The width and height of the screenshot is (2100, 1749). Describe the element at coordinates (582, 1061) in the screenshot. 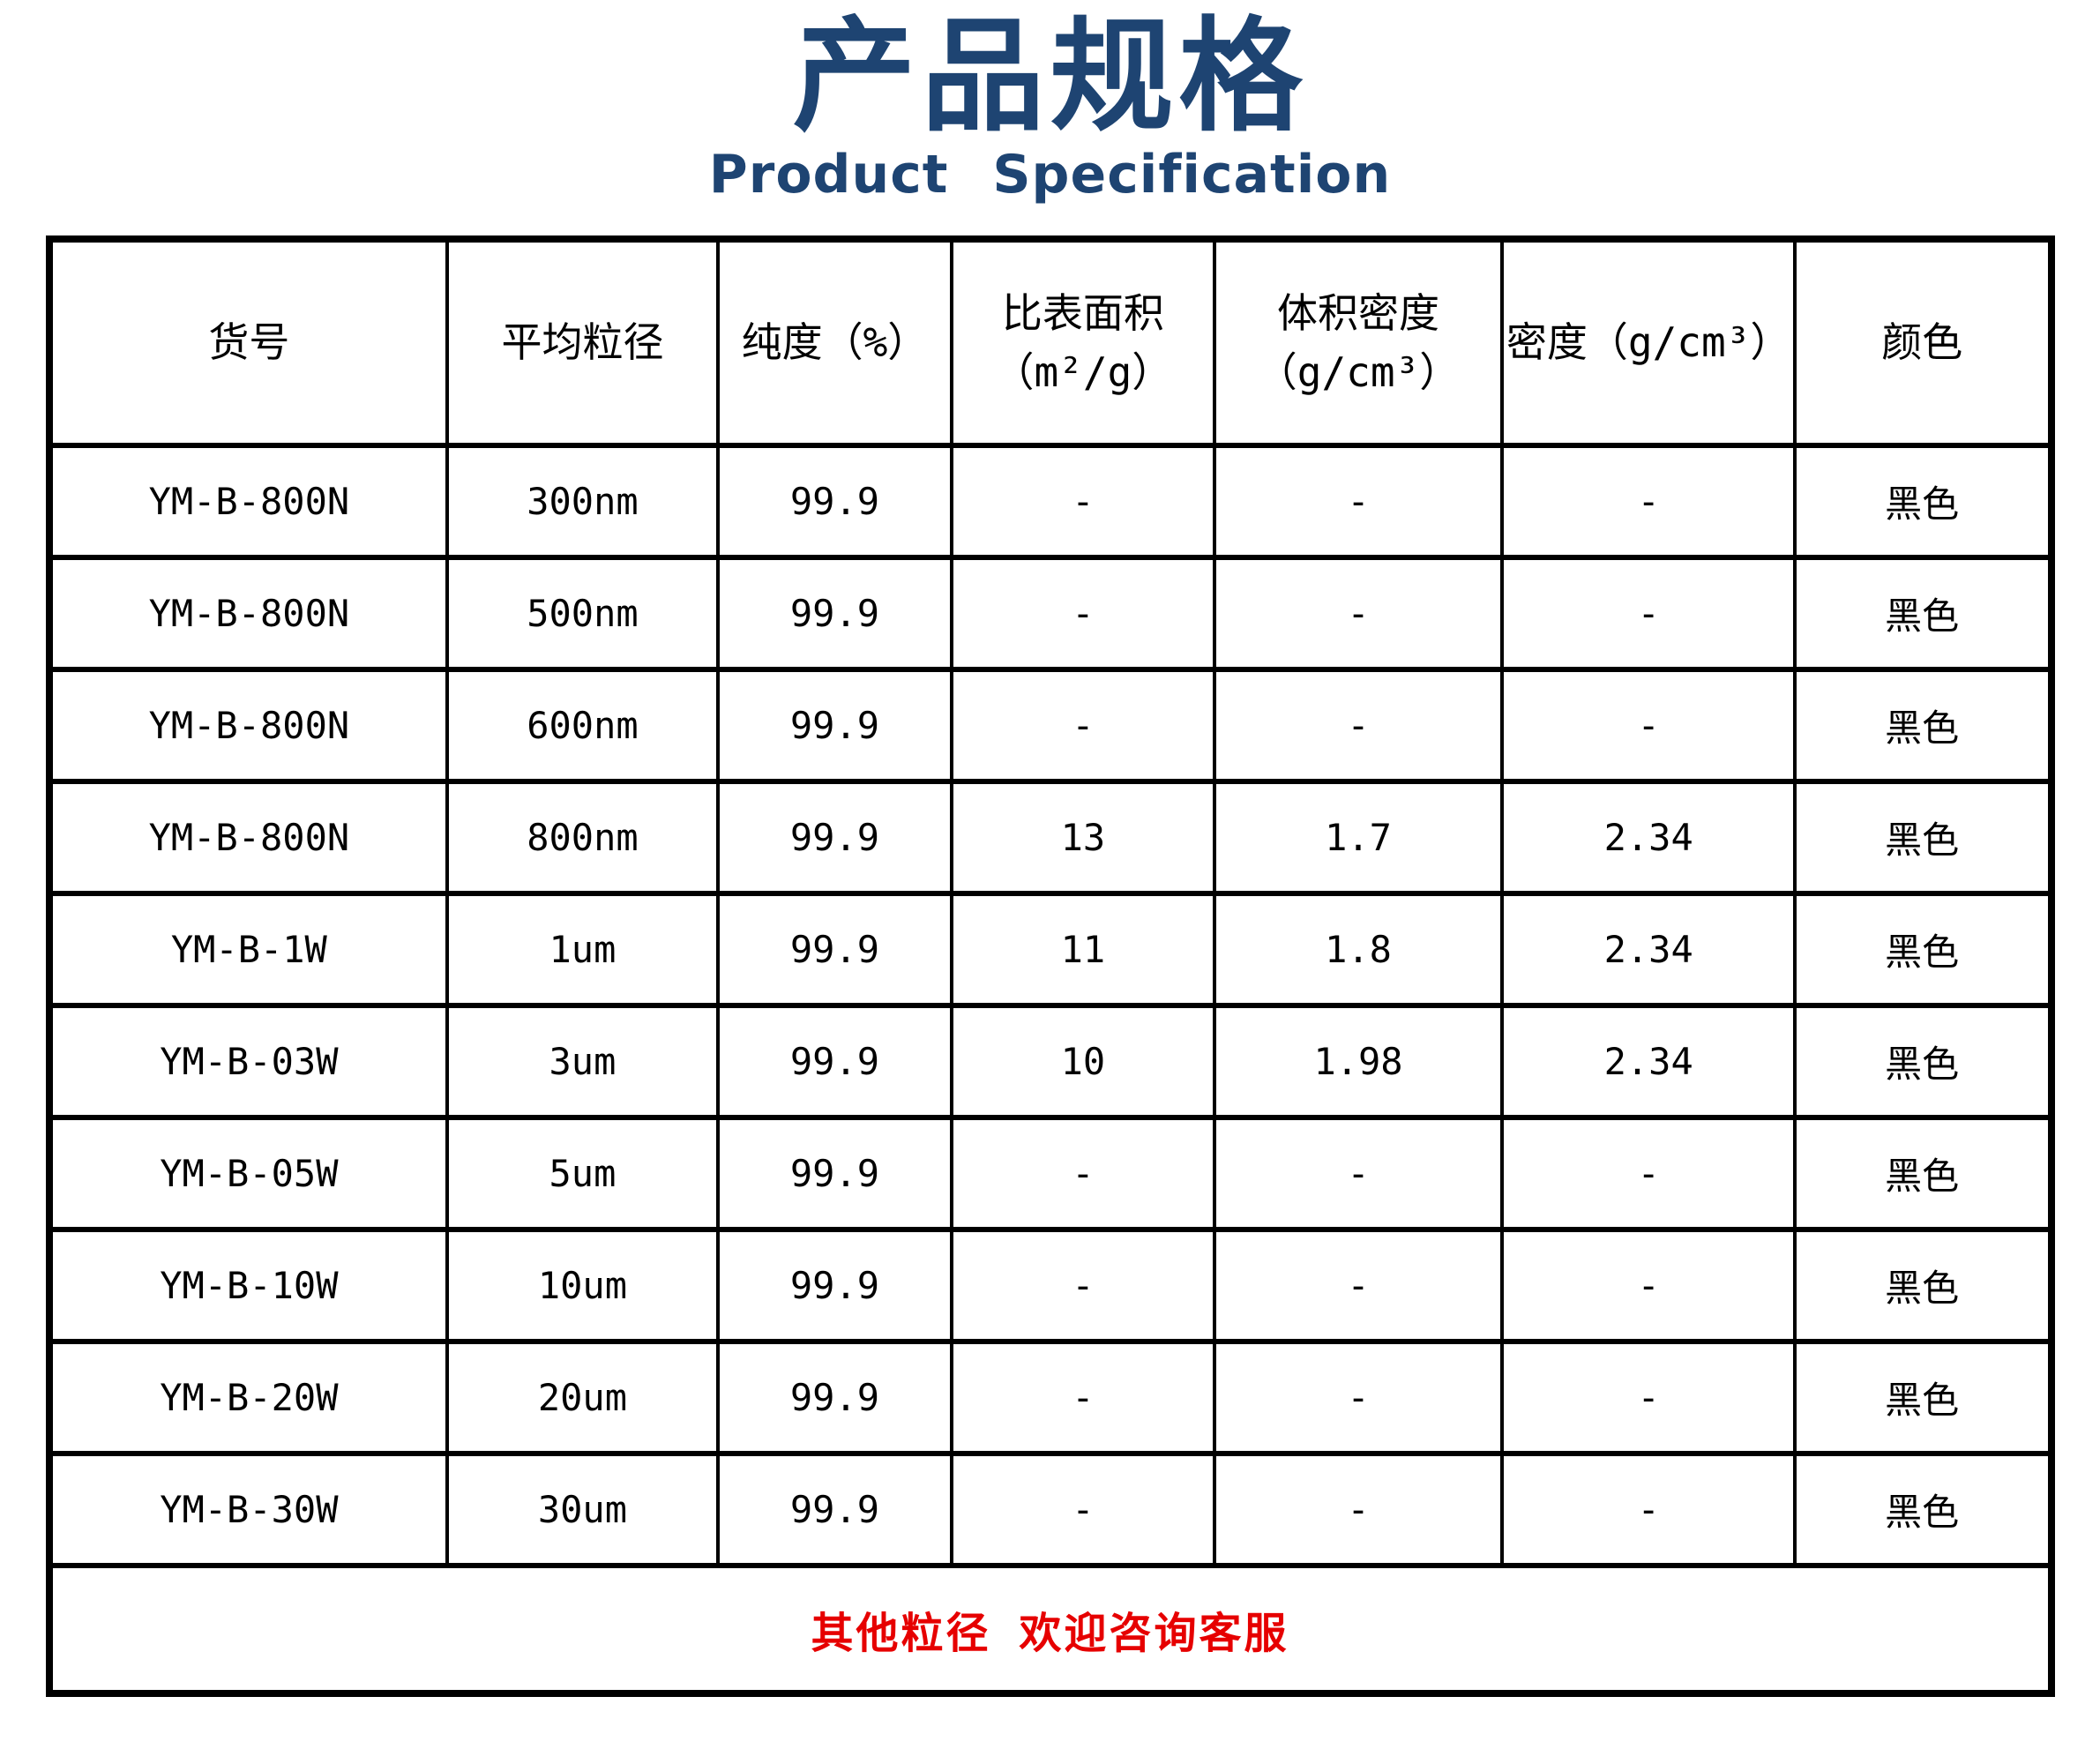

I see `cell-particle-size: 3um` at that location.